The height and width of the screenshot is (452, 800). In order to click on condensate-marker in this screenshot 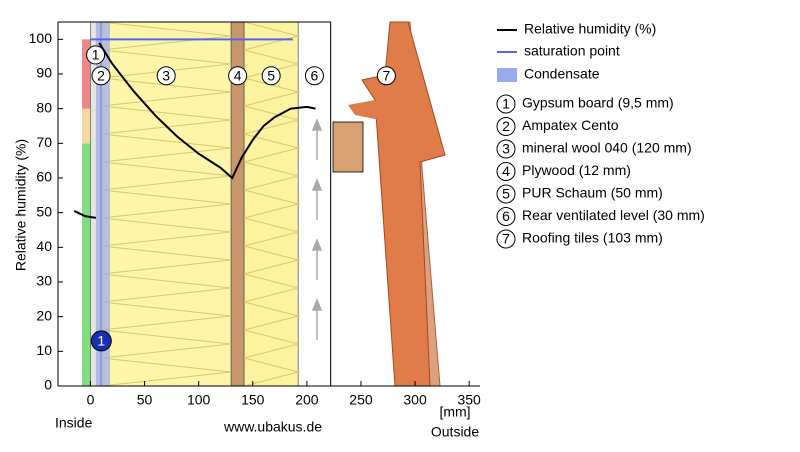, I will do `click(101, 341)`.